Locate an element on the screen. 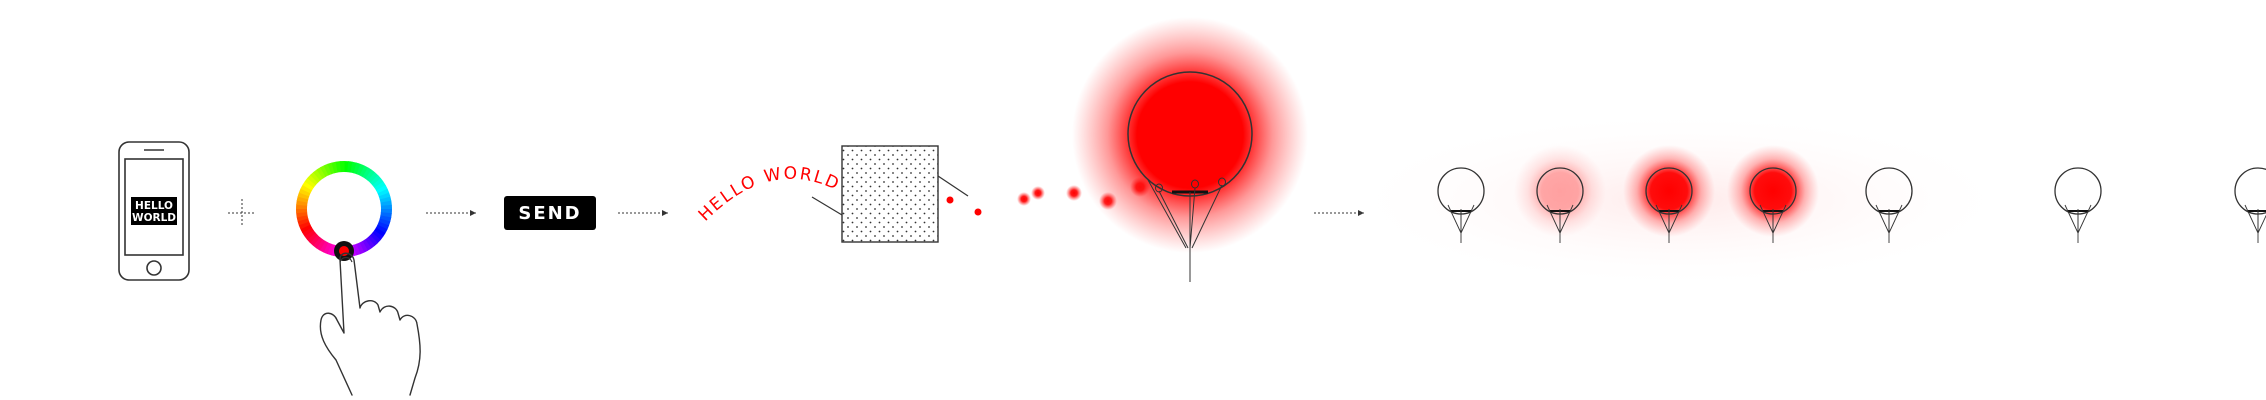 This screenshot has width=2266, height=400. transmitter-icon is located at coordinates (890, 194).